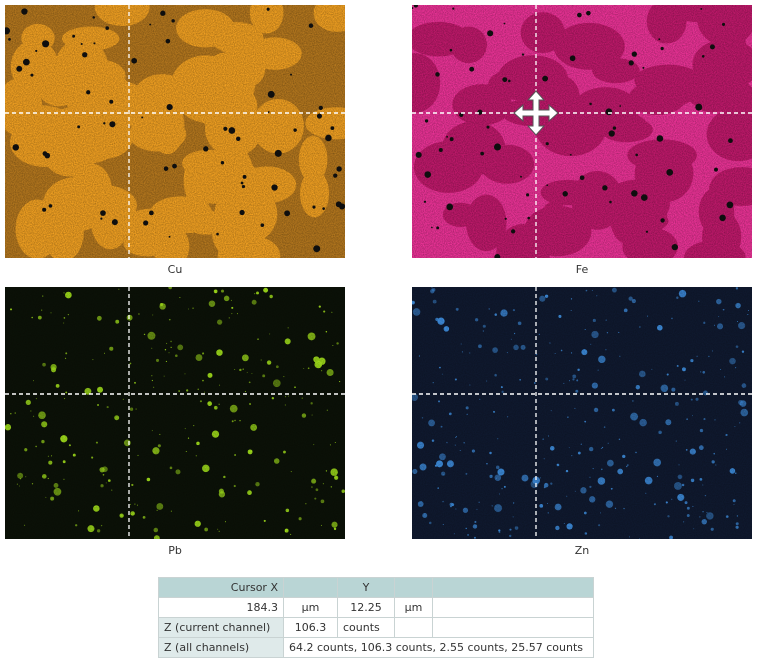  What do you see at coordinates (582, 269) in the screenshot?
I see `map-label: Fe` at bounding box center [582, 269].